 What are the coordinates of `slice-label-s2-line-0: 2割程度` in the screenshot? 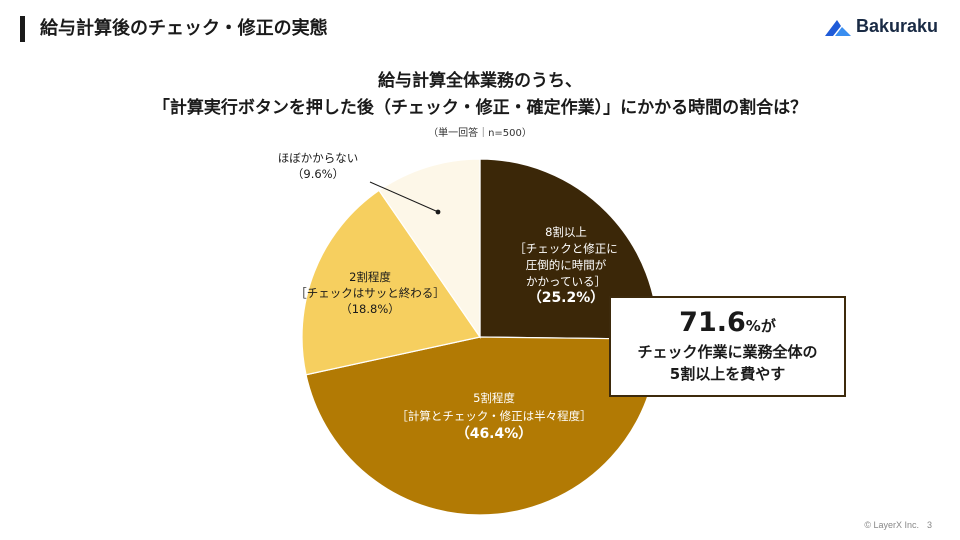 It's located at (370, 277).